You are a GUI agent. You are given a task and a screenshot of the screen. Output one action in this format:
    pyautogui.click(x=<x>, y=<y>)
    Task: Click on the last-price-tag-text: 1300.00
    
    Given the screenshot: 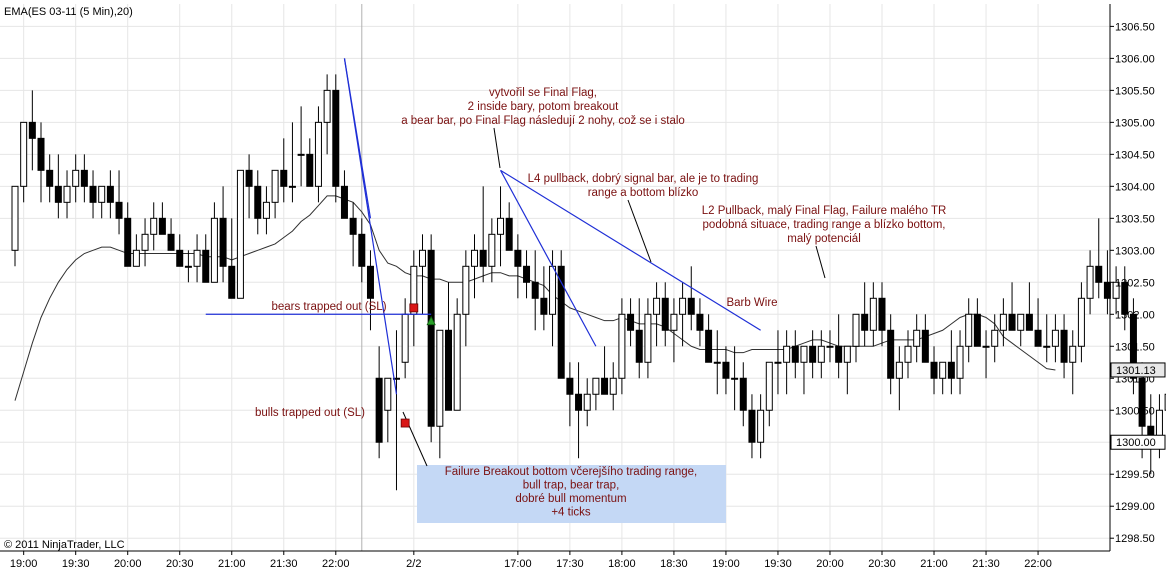 What is the action you would take?
    pyautogui.click(x=1136, y=443)
    